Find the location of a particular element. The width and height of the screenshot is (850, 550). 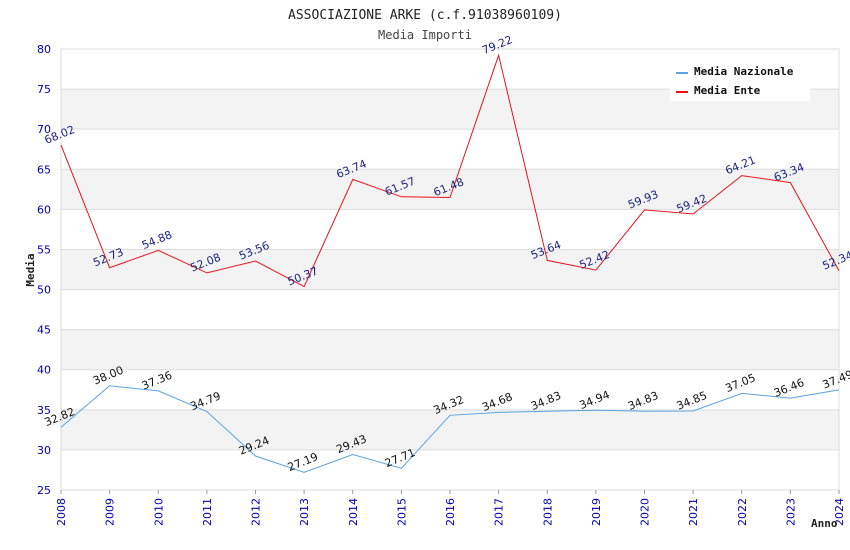

x-tick-label: 2017 is located at coordinates (499, 512).